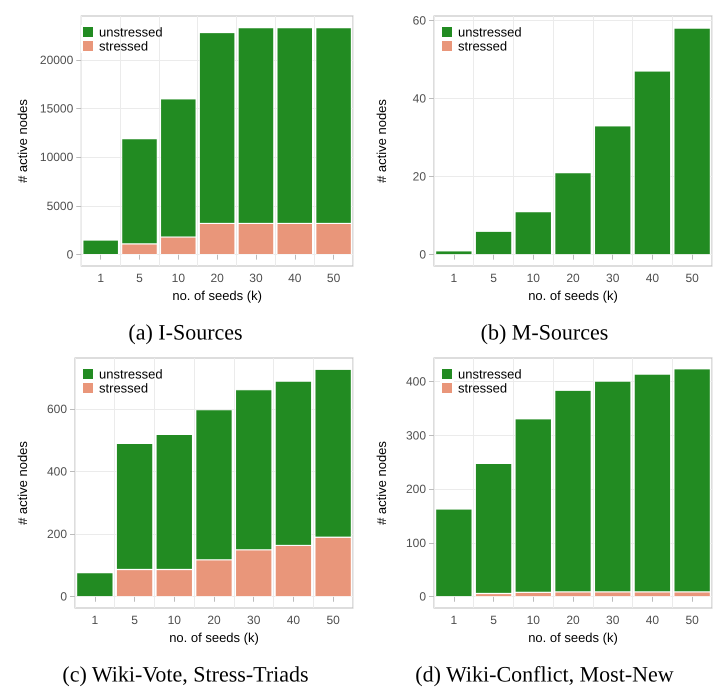 This screenshot has width=727, height=697. I want to click on y-tick-label: 600, so click(57, 409).